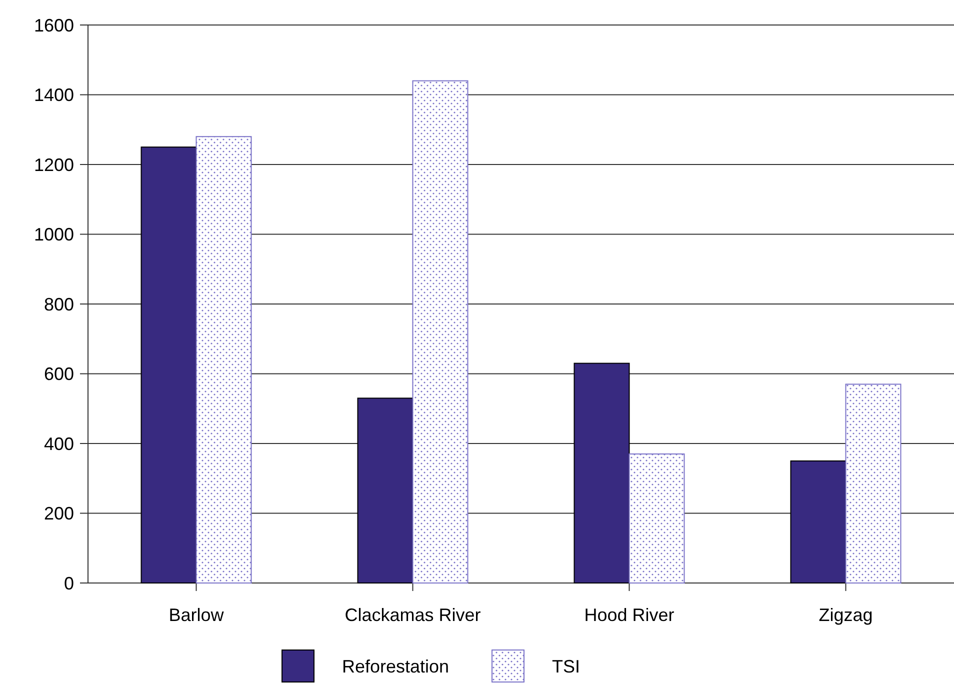 The width and height of the screenshot is (954, 696). I want to click on y-tick-label: 1400, so click(54, 95).